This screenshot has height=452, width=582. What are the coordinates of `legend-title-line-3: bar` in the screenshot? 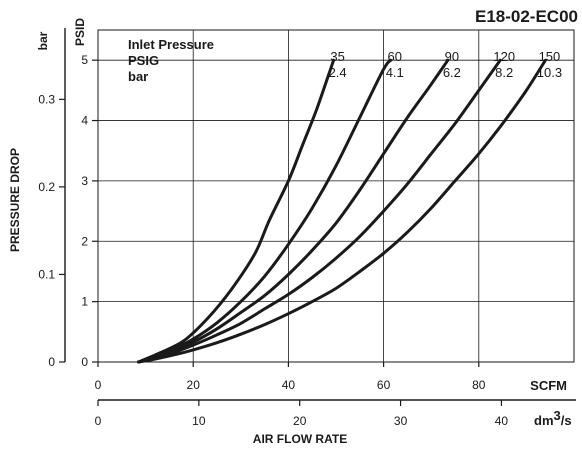 It's located at (138, 76).